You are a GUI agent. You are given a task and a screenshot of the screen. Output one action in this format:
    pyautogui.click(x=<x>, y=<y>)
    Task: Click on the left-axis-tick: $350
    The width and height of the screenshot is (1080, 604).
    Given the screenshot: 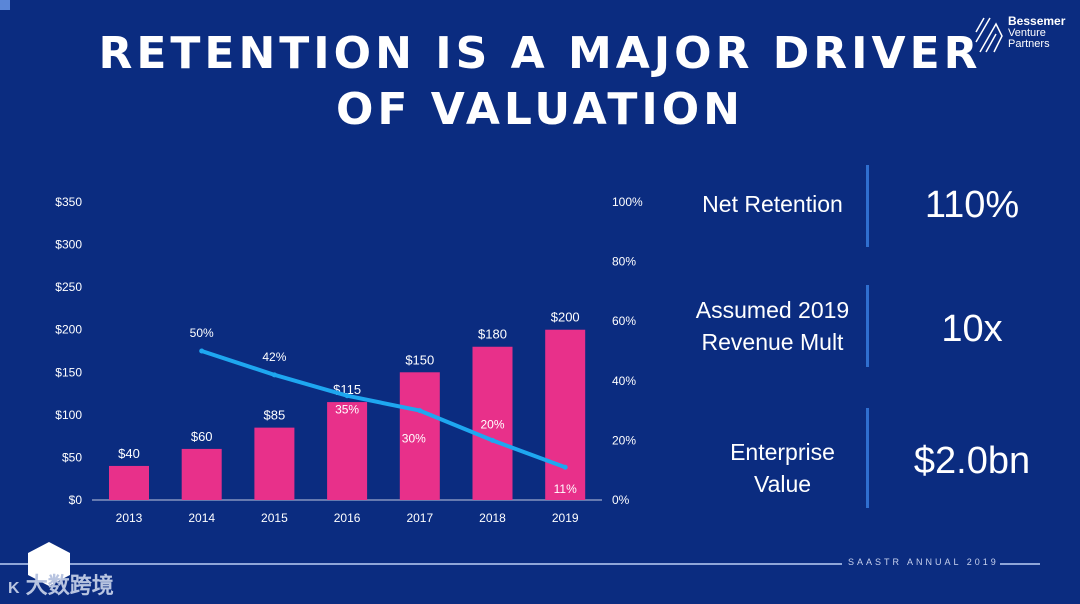 What is the action you would take?
    pyautogui.click(x=68, y=202)
    